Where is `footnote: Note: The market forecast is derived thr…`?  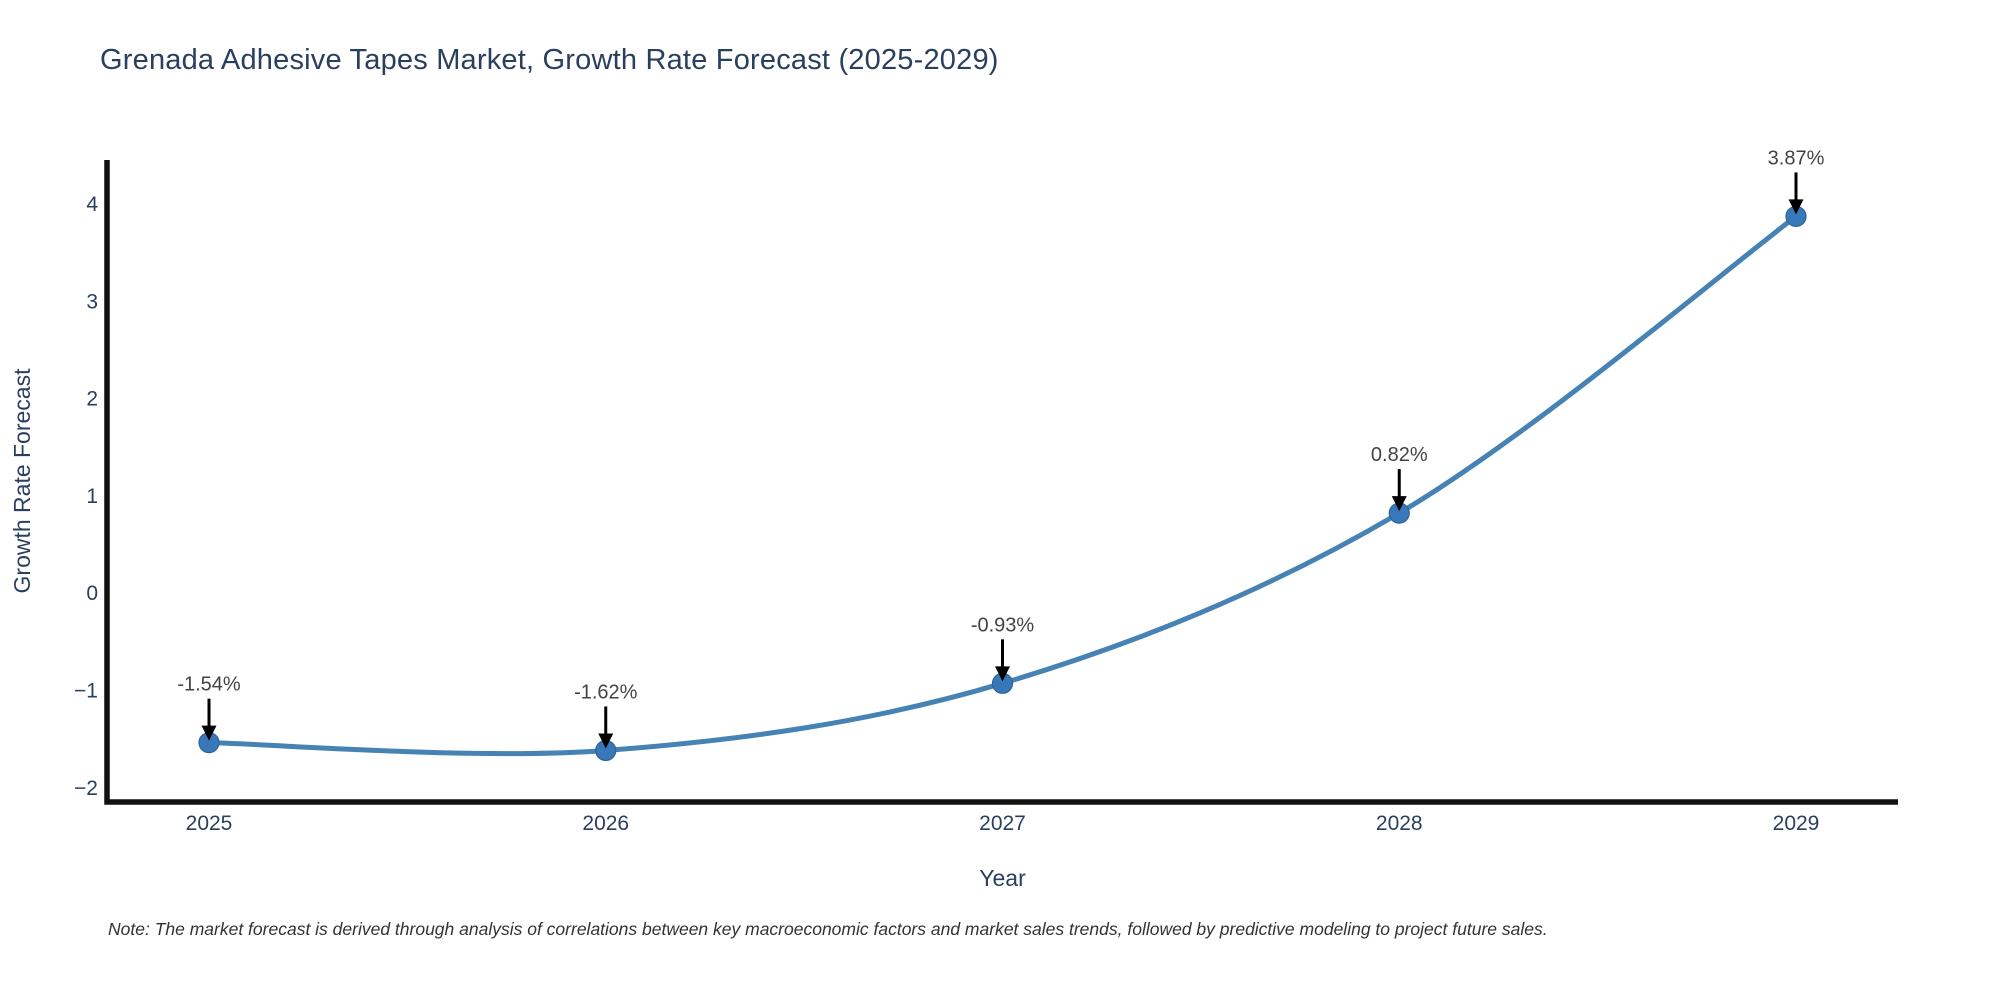 footnote: Note: The market forecast is derived thr… is located at coordinates (828, 929).